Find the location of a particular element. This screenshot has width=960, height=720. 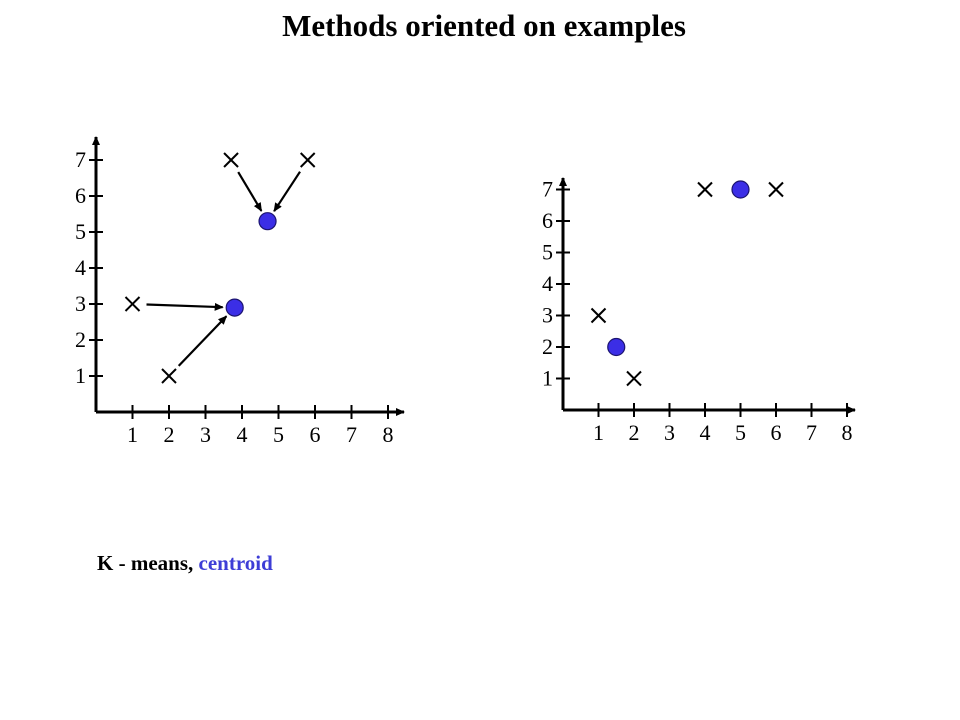

caption-text: K - means, is located at coordinates (145, 563).